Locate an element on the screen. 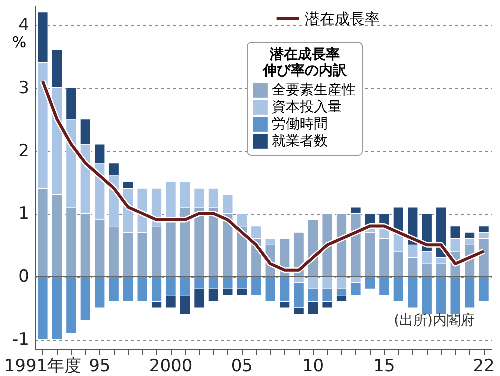 The height and width of the screenshot is (376, 500). y-tick-label: 1 is located at coordinates (24, 214).